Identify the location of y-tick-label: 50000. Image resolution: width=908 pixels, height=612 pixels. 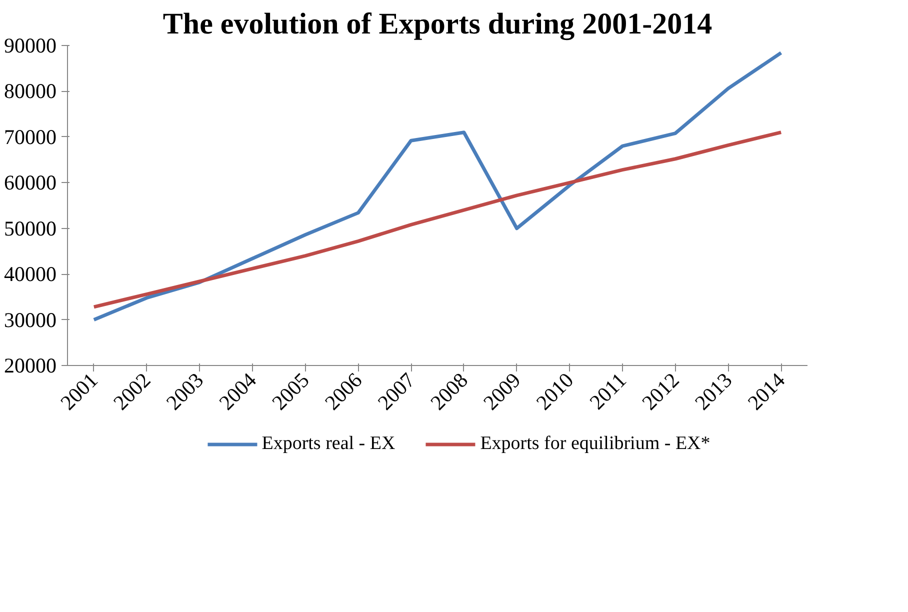
(30, 228).